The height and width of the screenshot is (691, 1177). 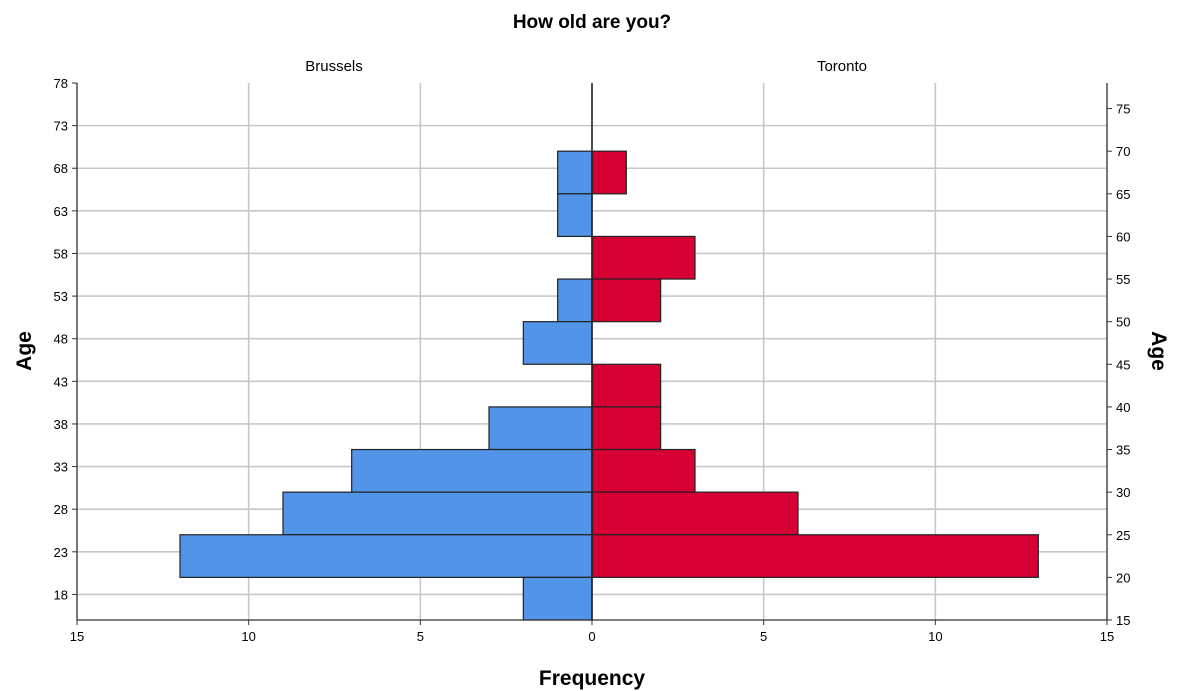 I want to click on y-tick-label-left: 38, so click(x=61, y=424).